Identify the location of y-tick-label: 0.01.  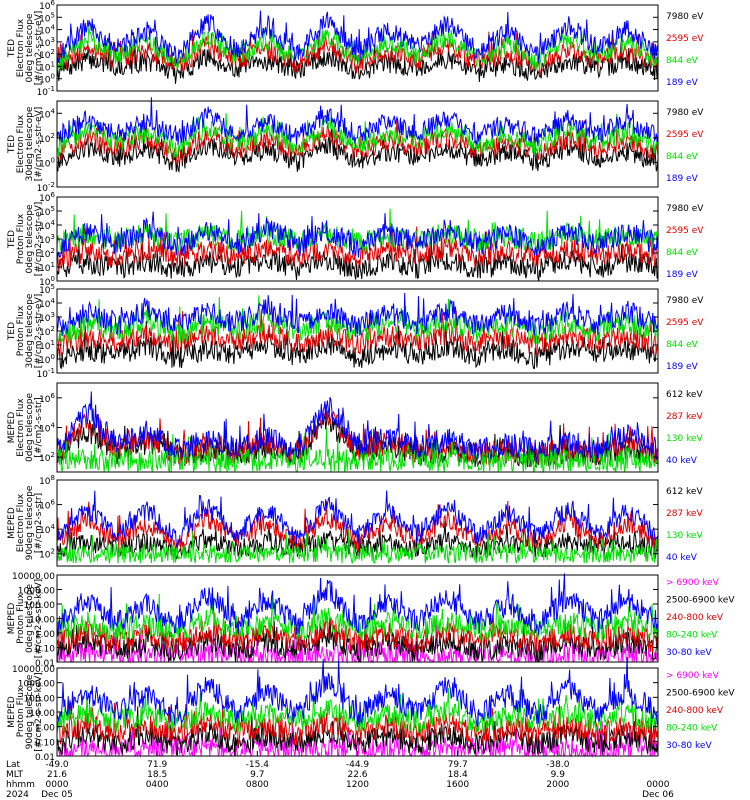
(45, 664).